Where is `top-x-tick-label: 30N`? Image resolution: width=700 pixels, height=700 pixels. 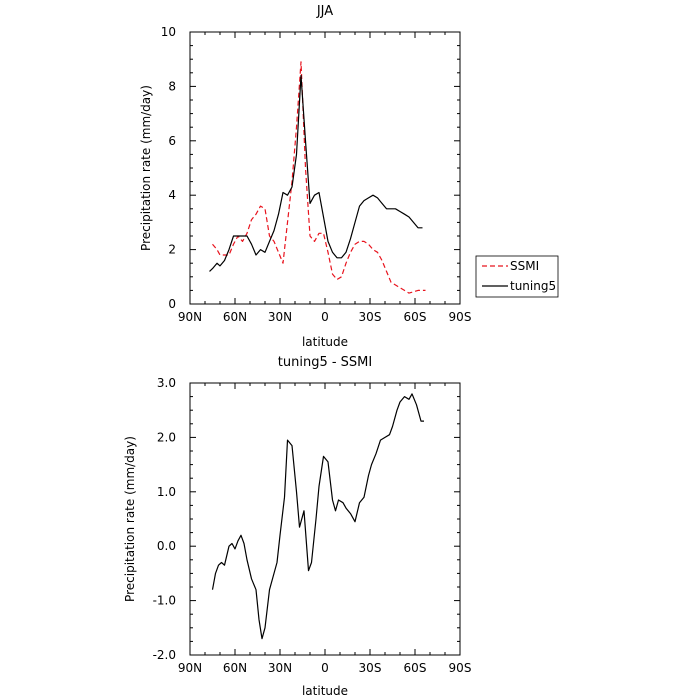
top-x-tick-label: 30N is located at coordinates (280, 317).